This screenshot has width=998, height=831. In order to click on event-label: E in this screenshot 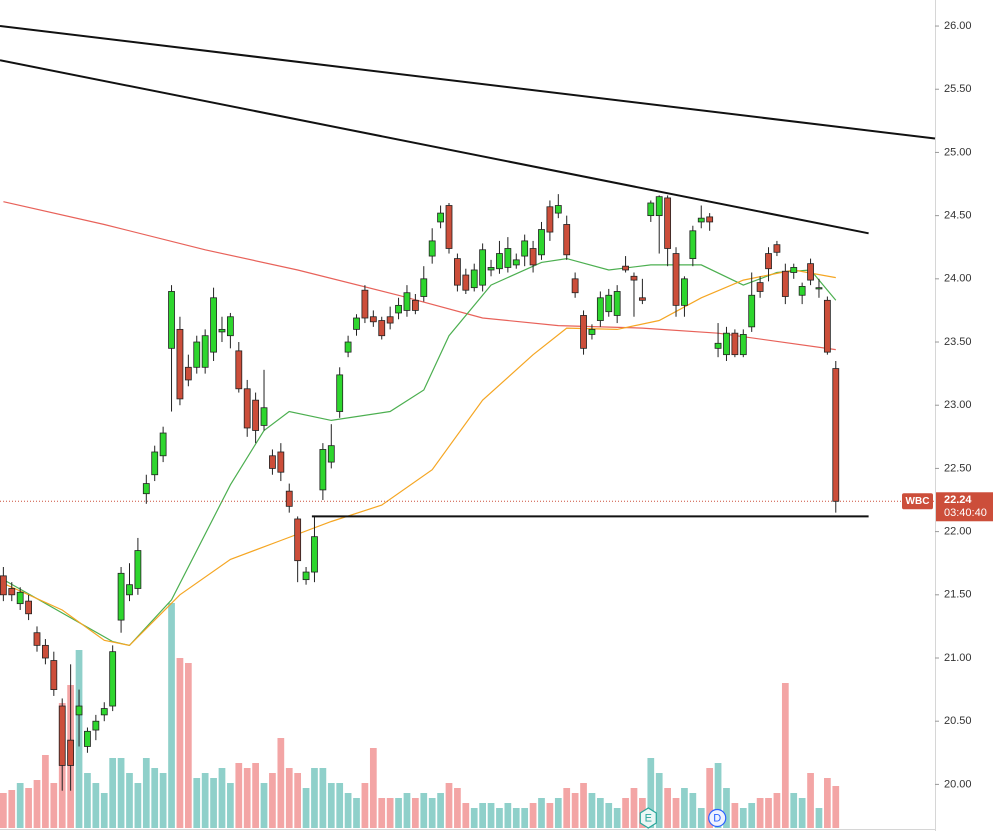, I will do `click(648, 818)`.